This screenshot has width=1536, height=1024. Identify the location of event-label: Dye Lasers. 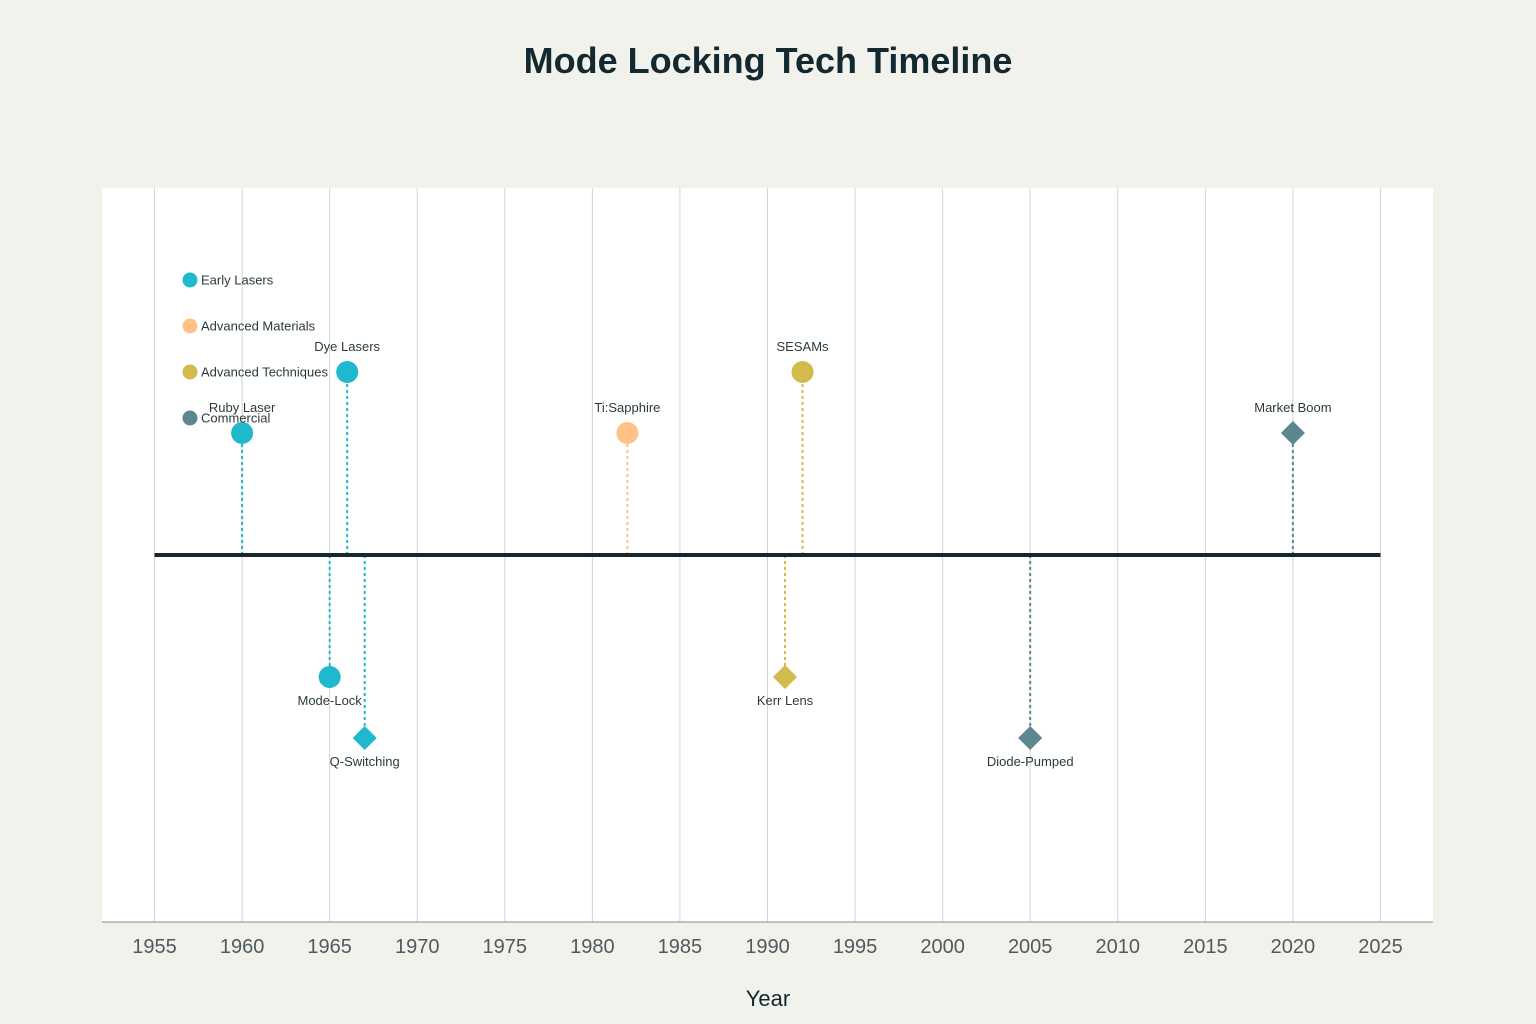
(347, 346).